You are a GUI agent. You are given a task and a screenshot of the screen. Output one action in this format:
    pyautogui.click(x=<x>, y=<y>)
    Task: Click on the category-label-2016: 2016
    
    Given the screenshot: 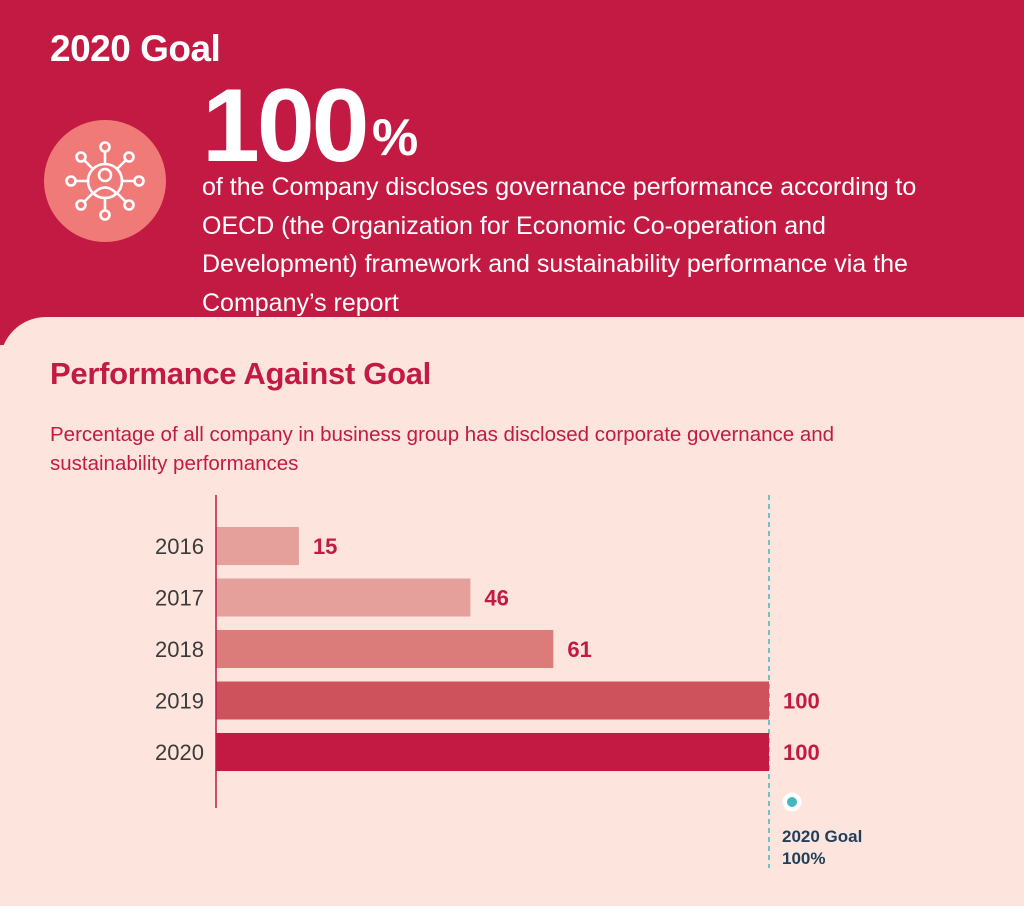 What is the action you would take?
    pyautogui.click(x=179, y=546)
    